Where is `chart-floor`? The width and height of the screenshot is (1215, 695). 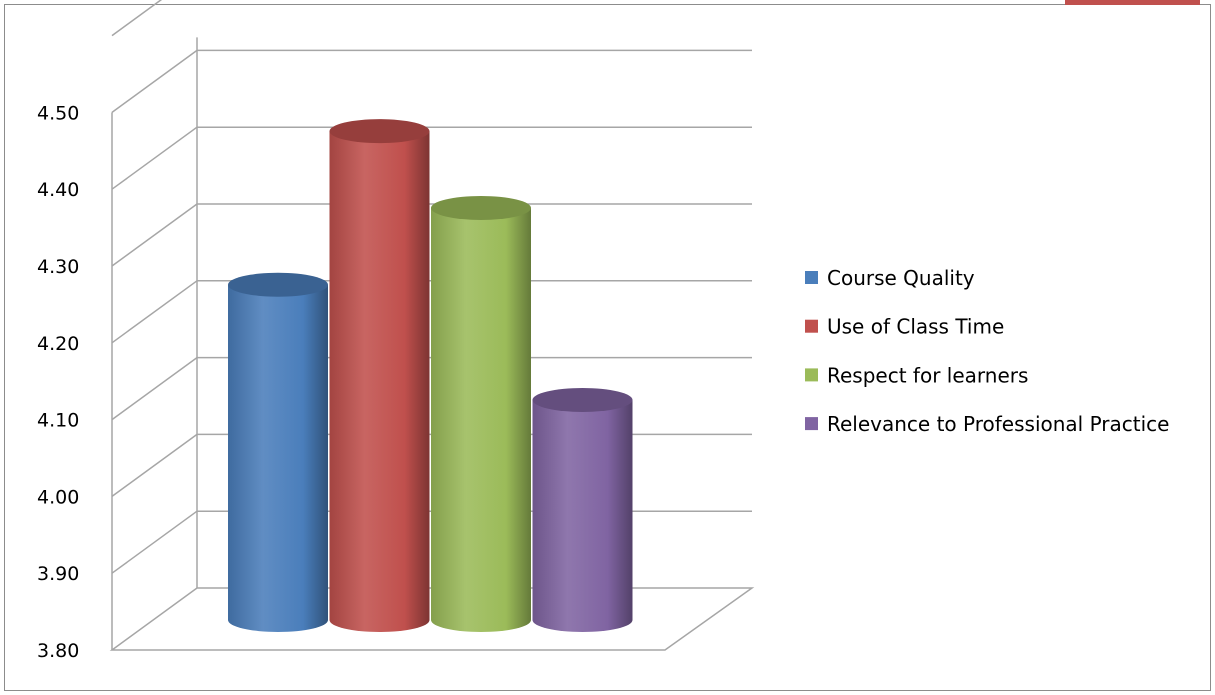 chart-floor is located at coordinates (432, 619).